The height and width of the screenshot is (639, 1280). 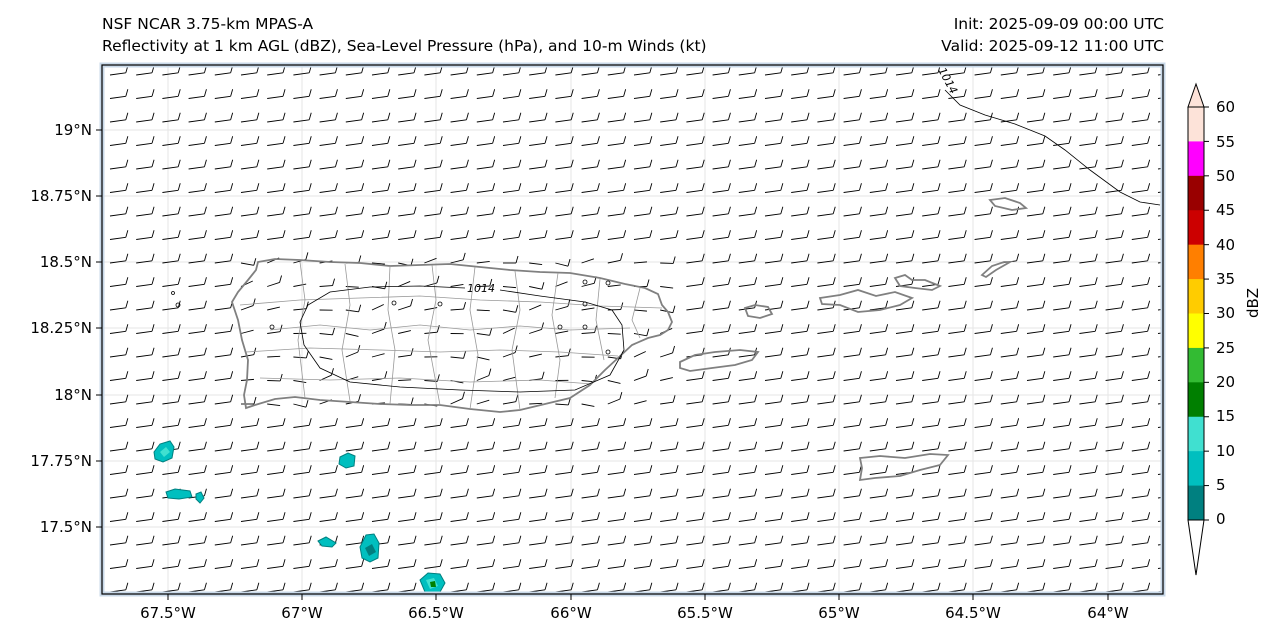 I want to click on cb-label-40: 40, so click(x=1226, y=245).